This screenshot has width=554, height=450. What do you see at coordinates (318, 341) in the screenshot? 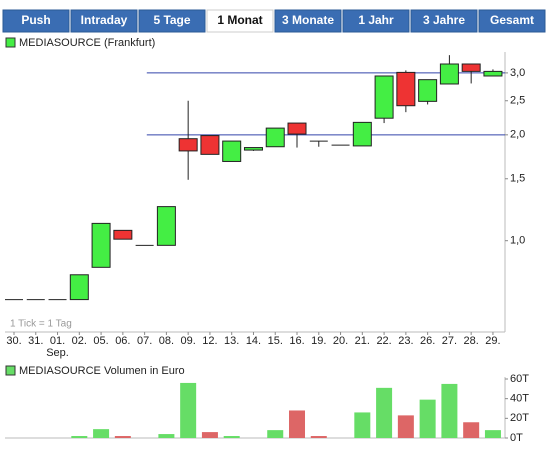
I see `x-tick-label: 19.` at bounding box center [318, 341].